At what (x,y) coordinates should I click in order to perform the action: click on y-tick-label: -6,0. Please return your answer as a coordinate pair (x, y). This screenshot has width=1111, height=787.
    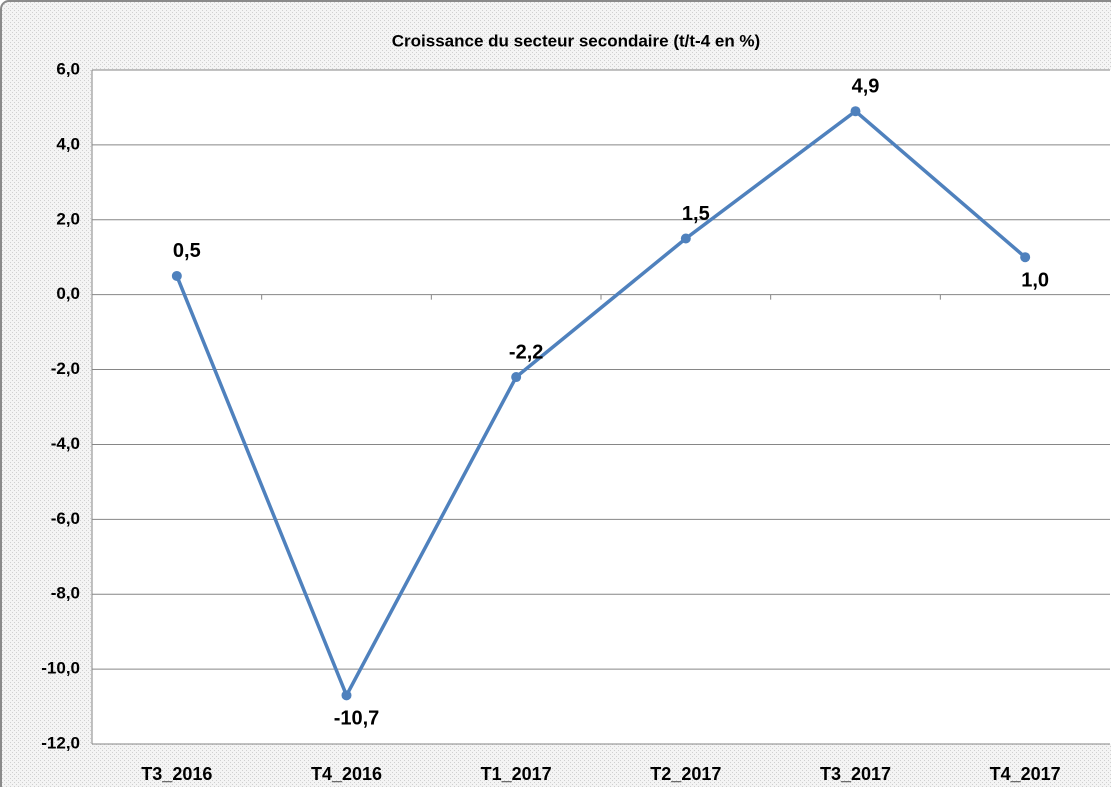
    Looking at the image, I should click on (65, 518).